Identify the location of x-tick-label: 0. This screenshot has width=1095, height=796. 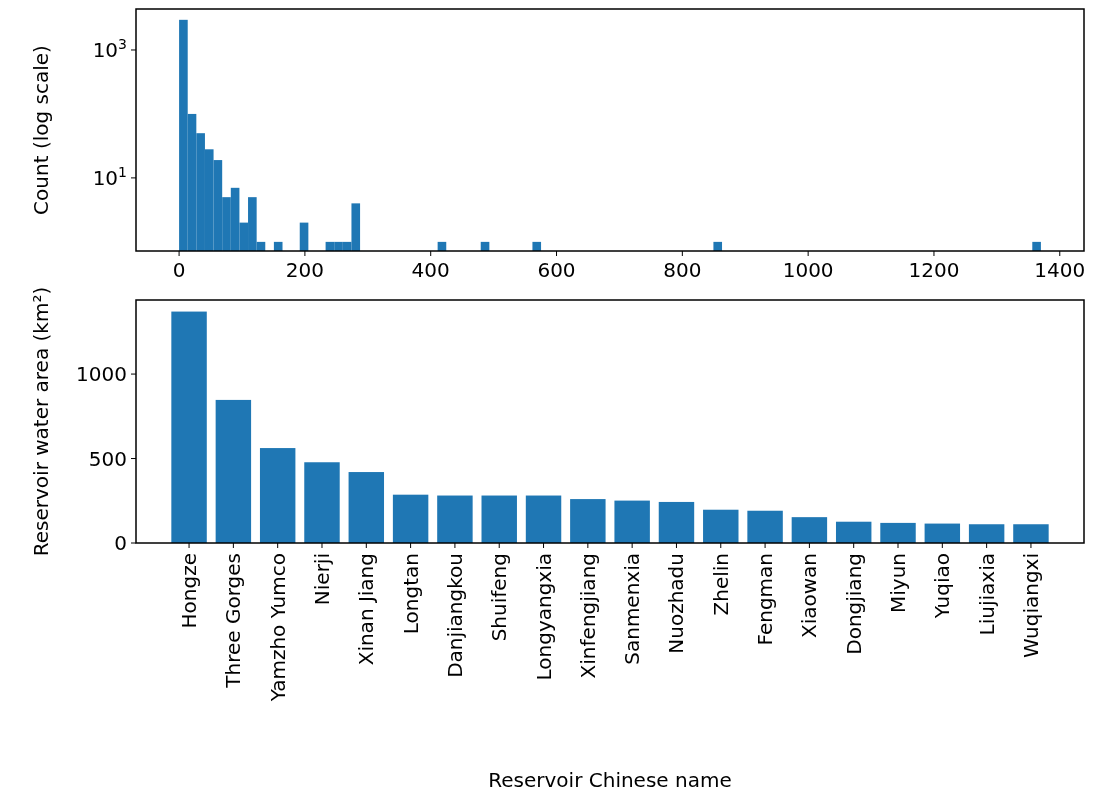
(179, 270).